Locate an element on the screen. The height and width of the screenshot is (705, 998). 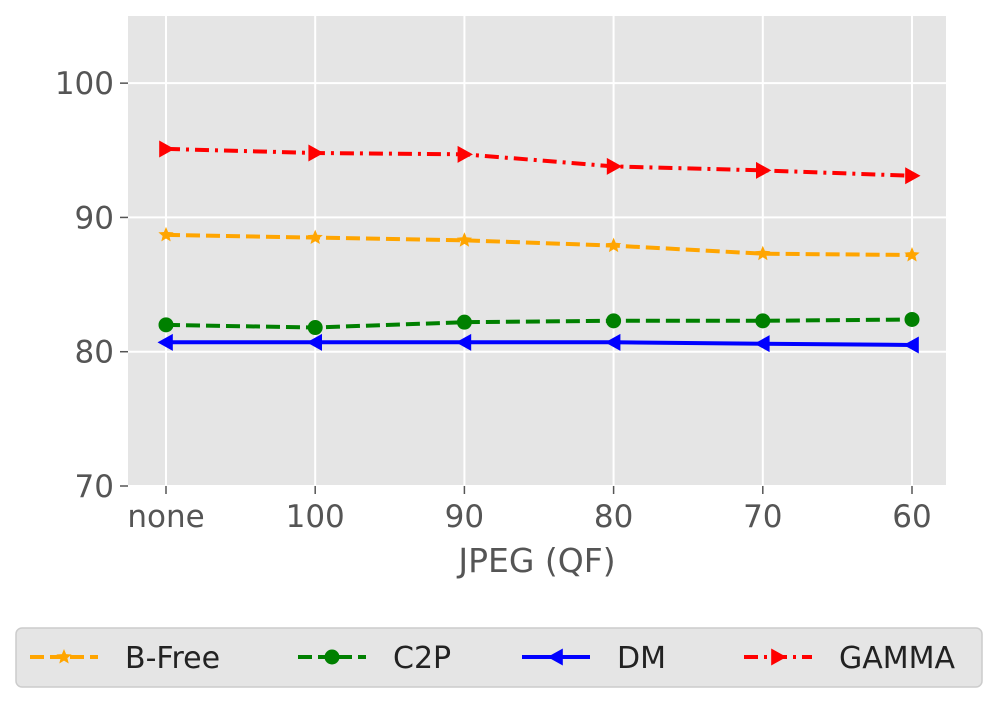
legend-item-c2p: C2P is located at coordinates (374, 658).